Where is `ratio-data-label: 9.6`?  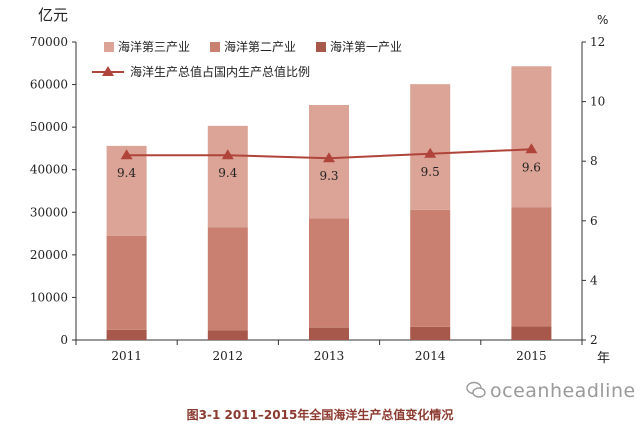 ratio-data-label: 9.6 is located at coordinates (531, 167).